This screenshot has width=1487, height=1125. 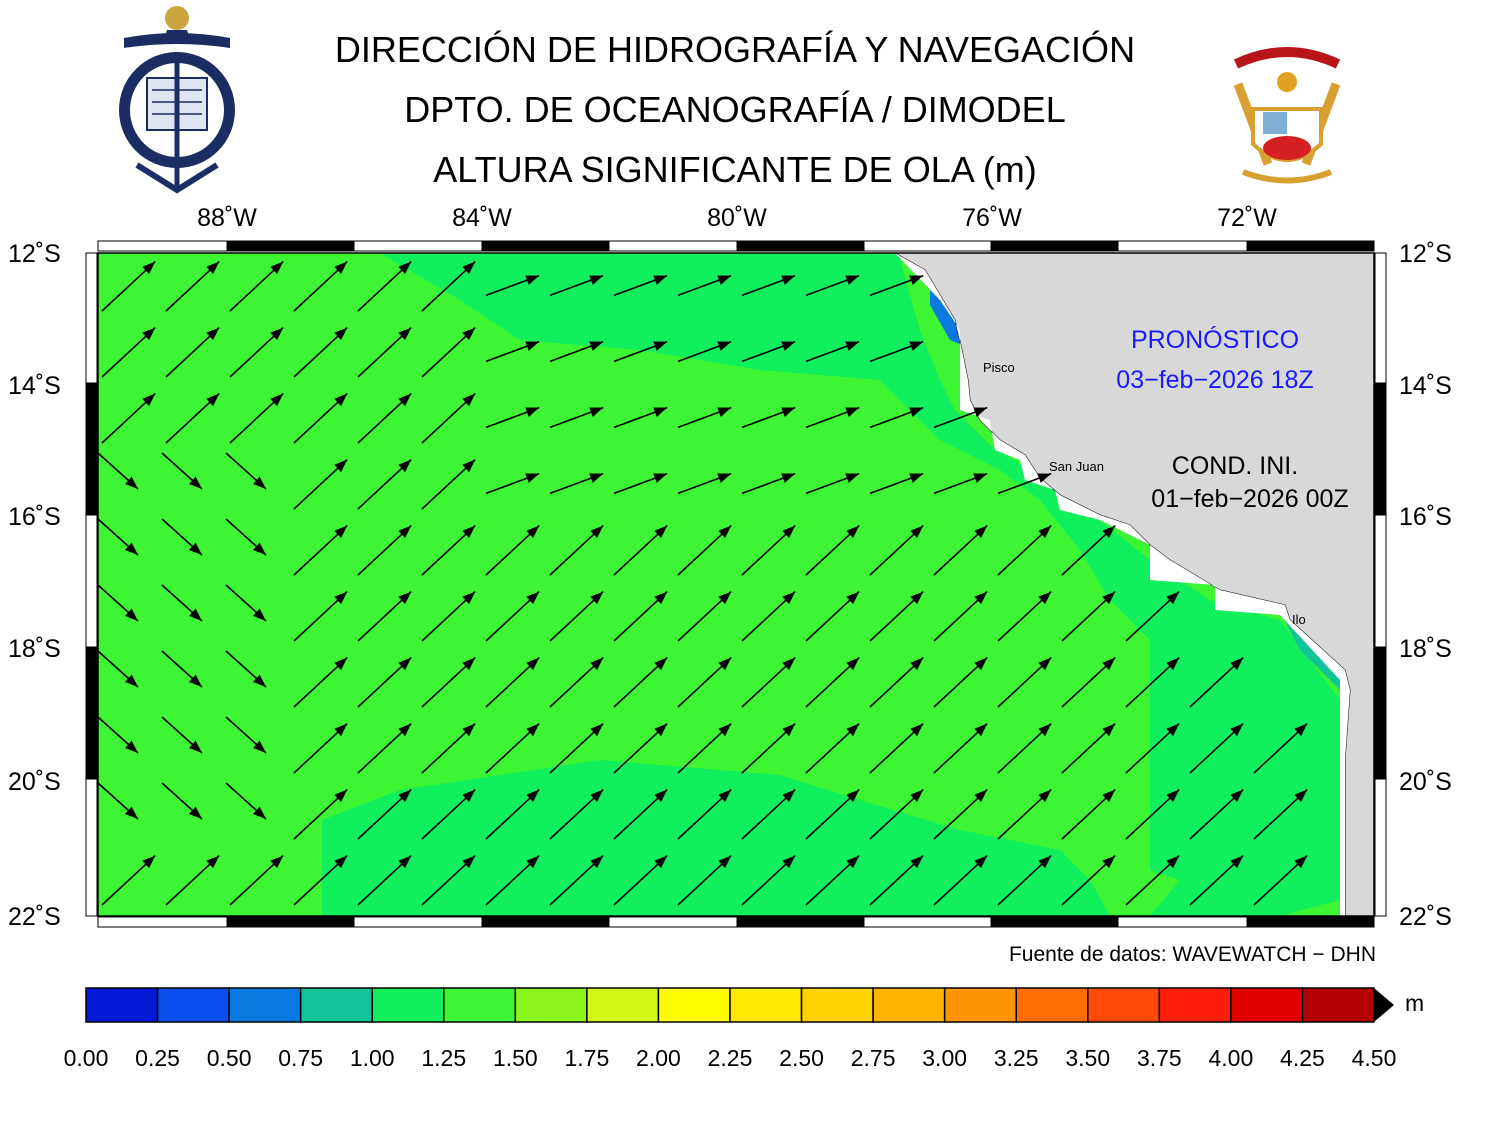 What do you see at coordinates (1250, 499) in the screenshot?
I see `init-conditions-datetime: 01−feb−2026 00Z` at bounding box center [1250, 499].